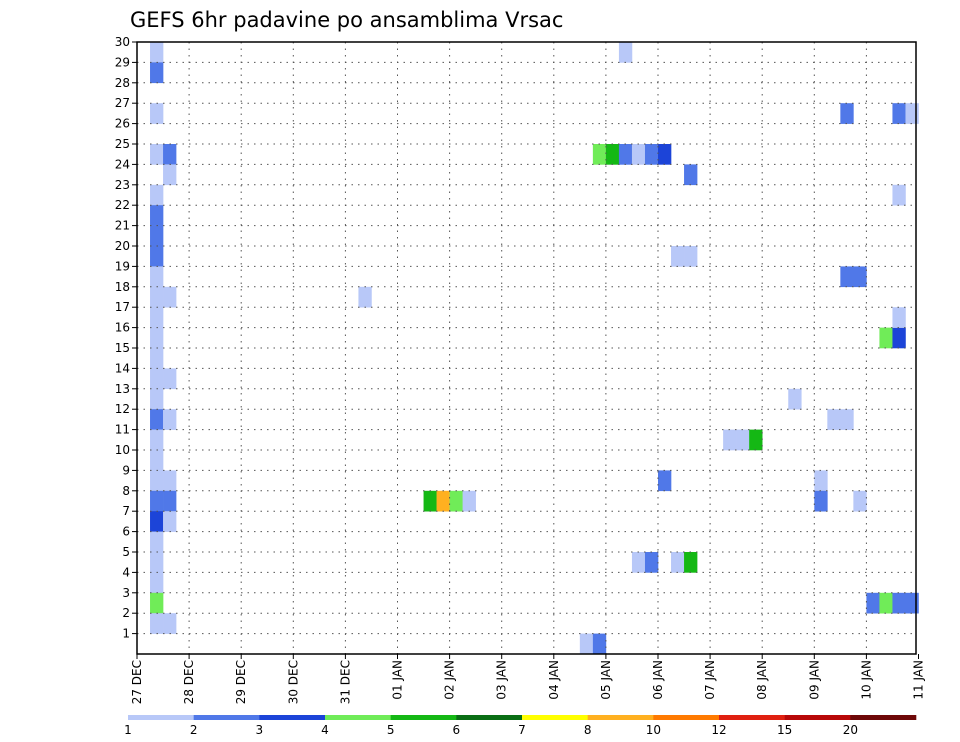 This screenshot has height=742, width=960. Describe the element at coordinates (189, 682) in the screenshot. I see `x-tick-label: 28 DEC` at that location.